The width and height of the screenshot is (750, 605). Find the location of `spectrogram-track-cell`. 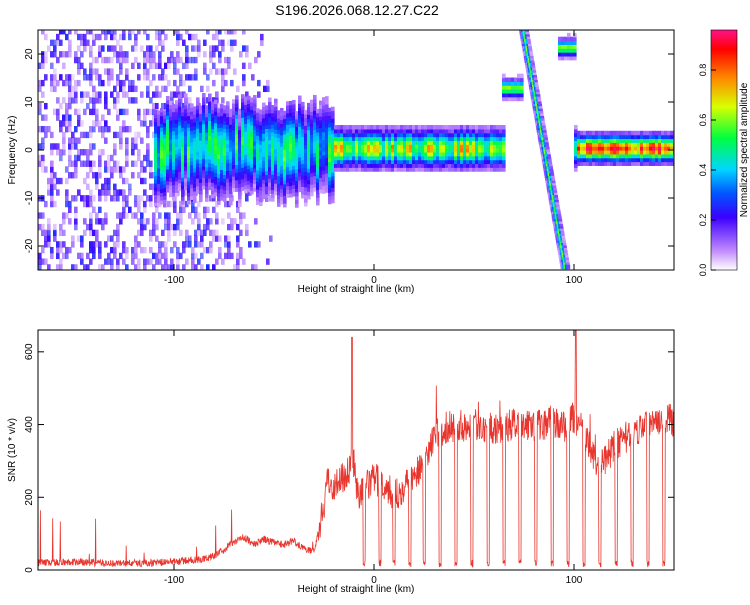

spectrogram-track-cell is located at coordinates (542, 118).